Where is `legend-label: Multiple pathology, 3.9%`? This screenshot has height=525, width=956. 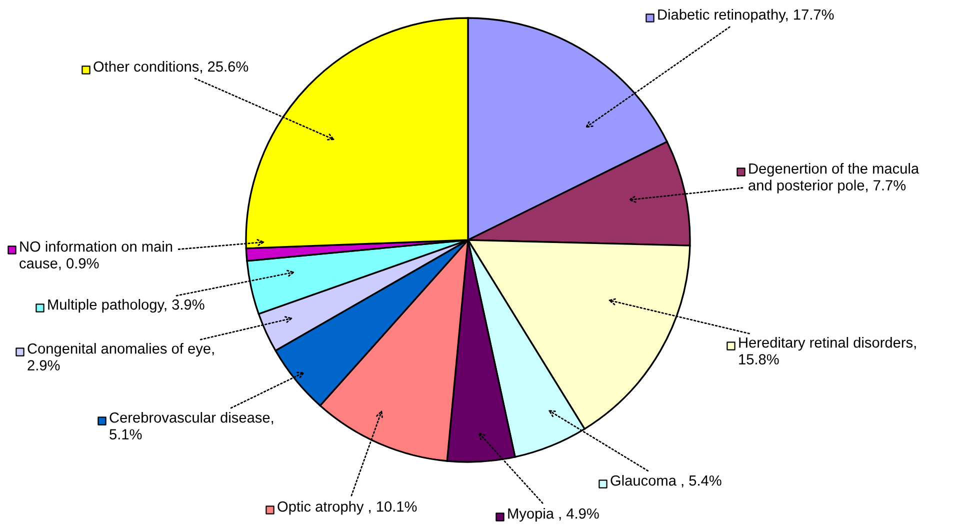 legend-label: Multiple pathology, 3.9% is located at coordinates (126, 306).